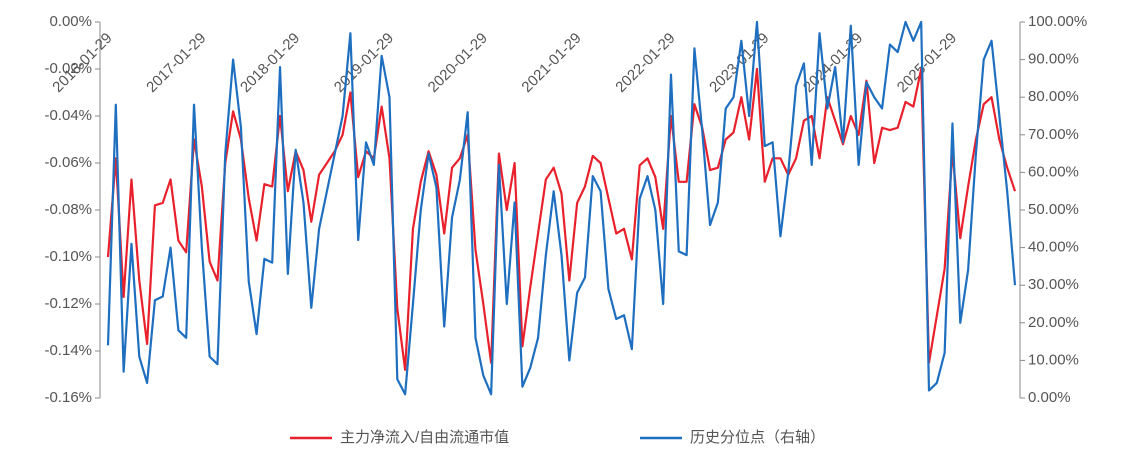 Image resolution: width=1122 pixels, height=462 pixels. What do you see at coordinates (1053, 209) in the screenshot?
I see `y2-tick-label: 50.00%` at bounding box center [1053, 209].